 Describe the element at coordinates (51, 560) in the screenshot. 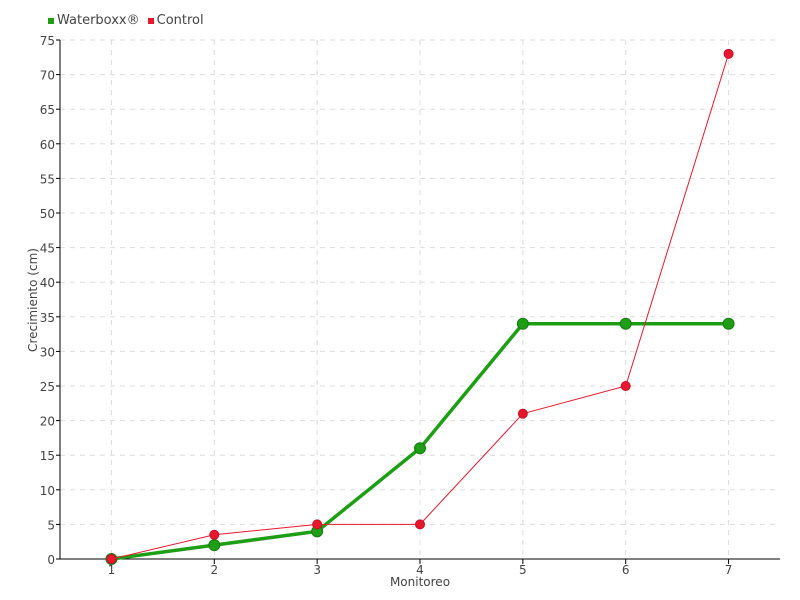

I see `y-tick-label: 0` at that location.